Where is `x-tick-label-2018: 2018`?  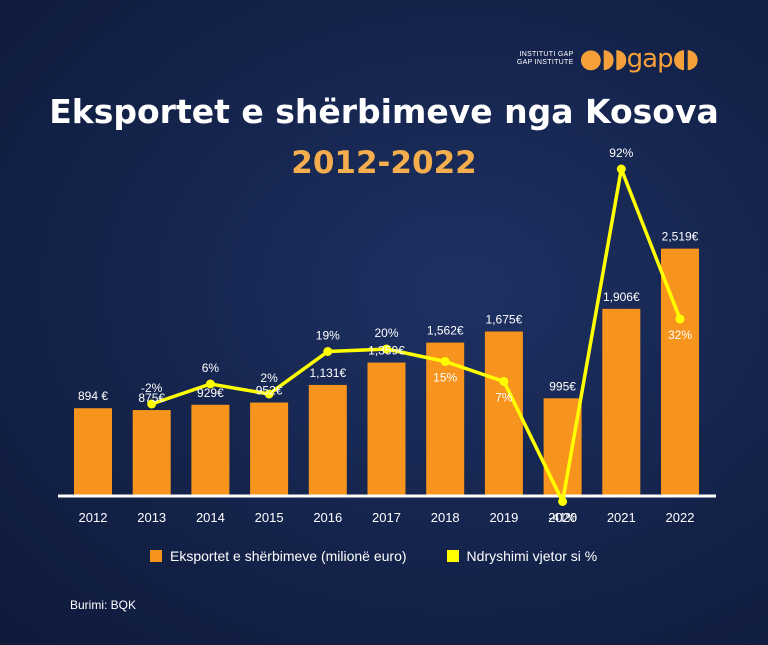 x-tick-label-2018: 2018 is located at coordinates (445, 517).